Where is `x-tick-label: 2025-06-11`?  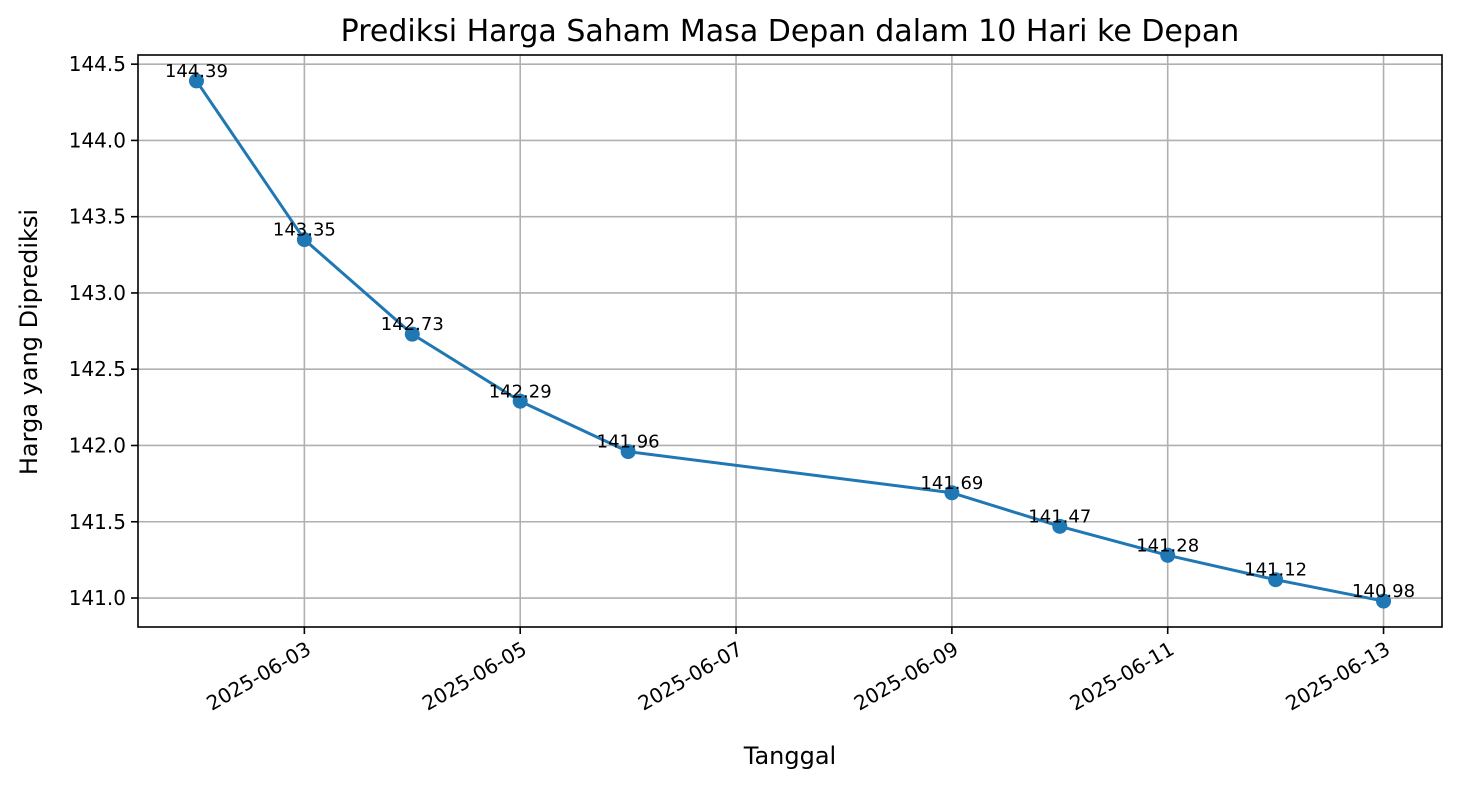
x-tick-label: 2025-06-11 is located at coordinates (1122, 676).